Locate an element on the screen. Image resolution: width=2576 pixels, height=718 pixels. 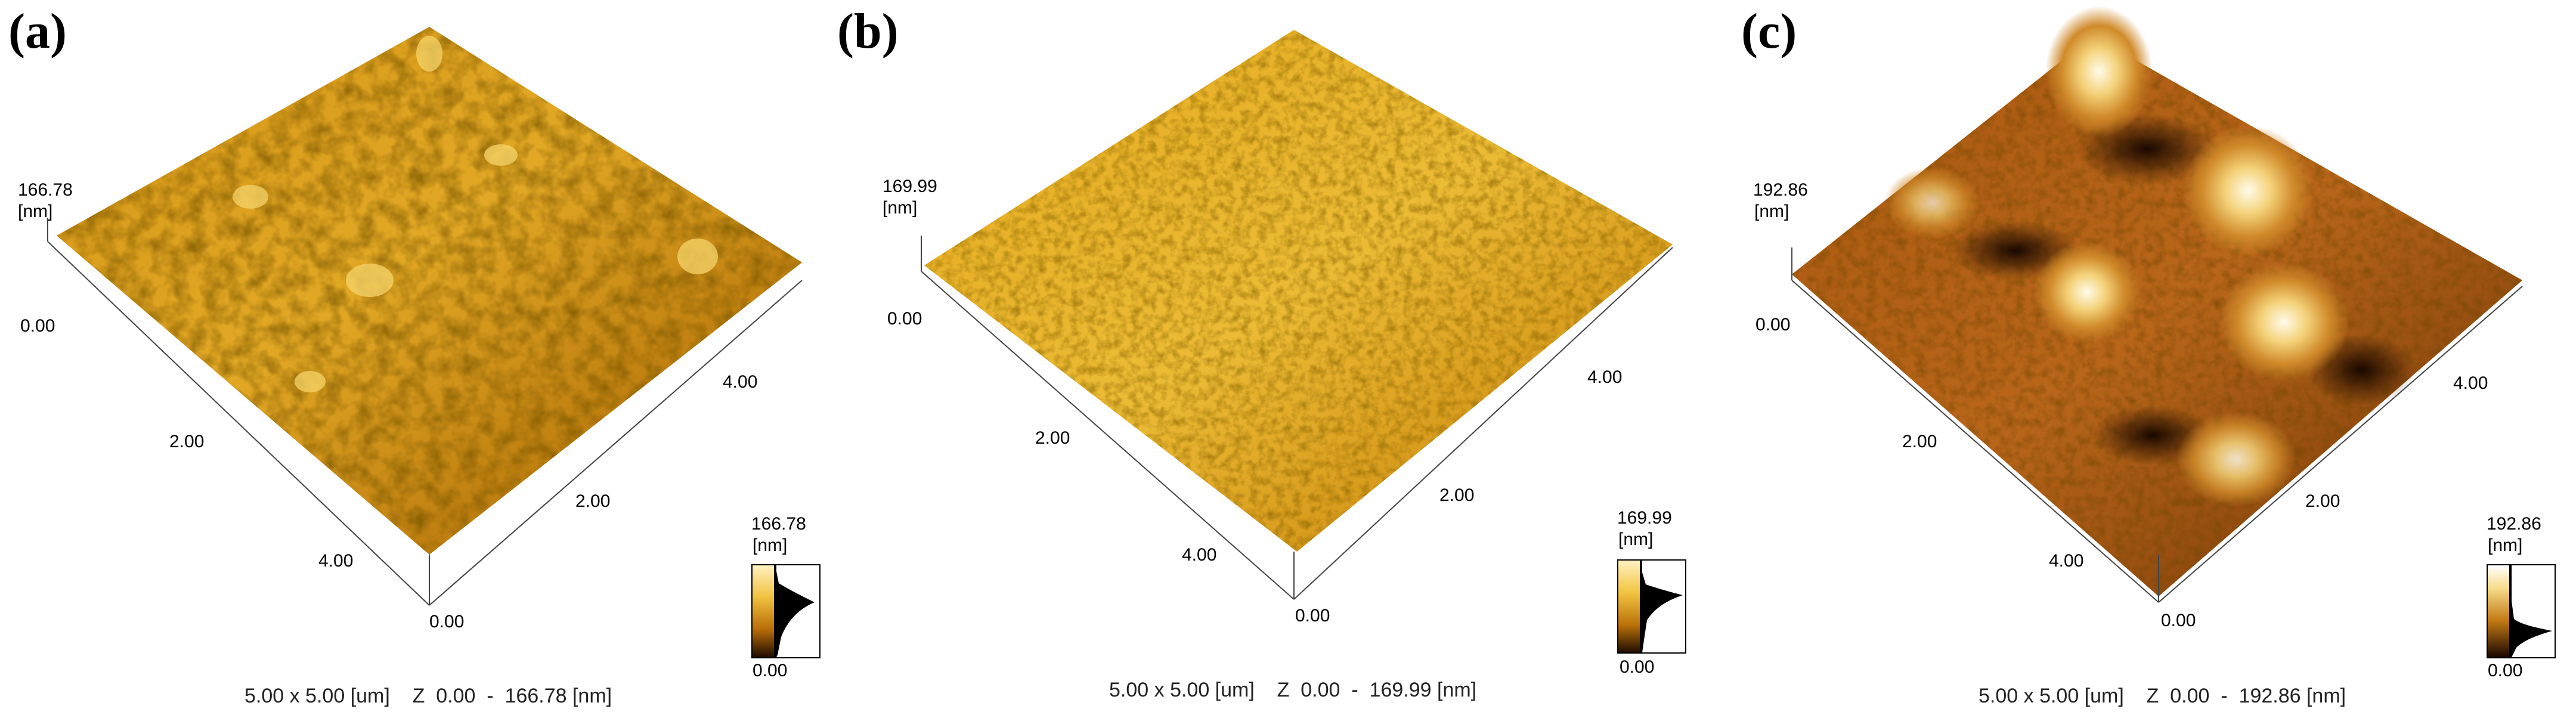
surface-peaks is located at coordinates (2116, 256).